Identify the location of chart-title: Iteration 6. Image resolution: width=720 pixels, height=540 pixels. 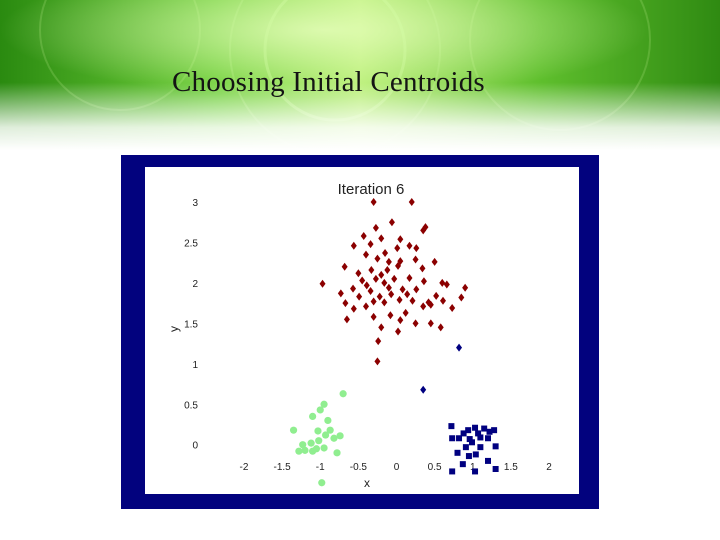
(371, 189).